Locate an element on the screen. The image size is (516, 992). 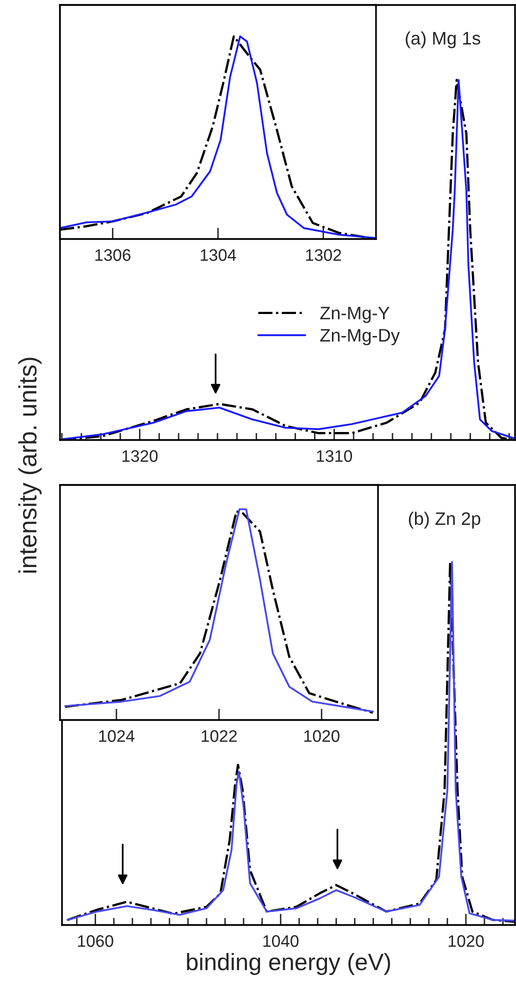
x-tick-label: 1022 is located at coordinates (219, 736).